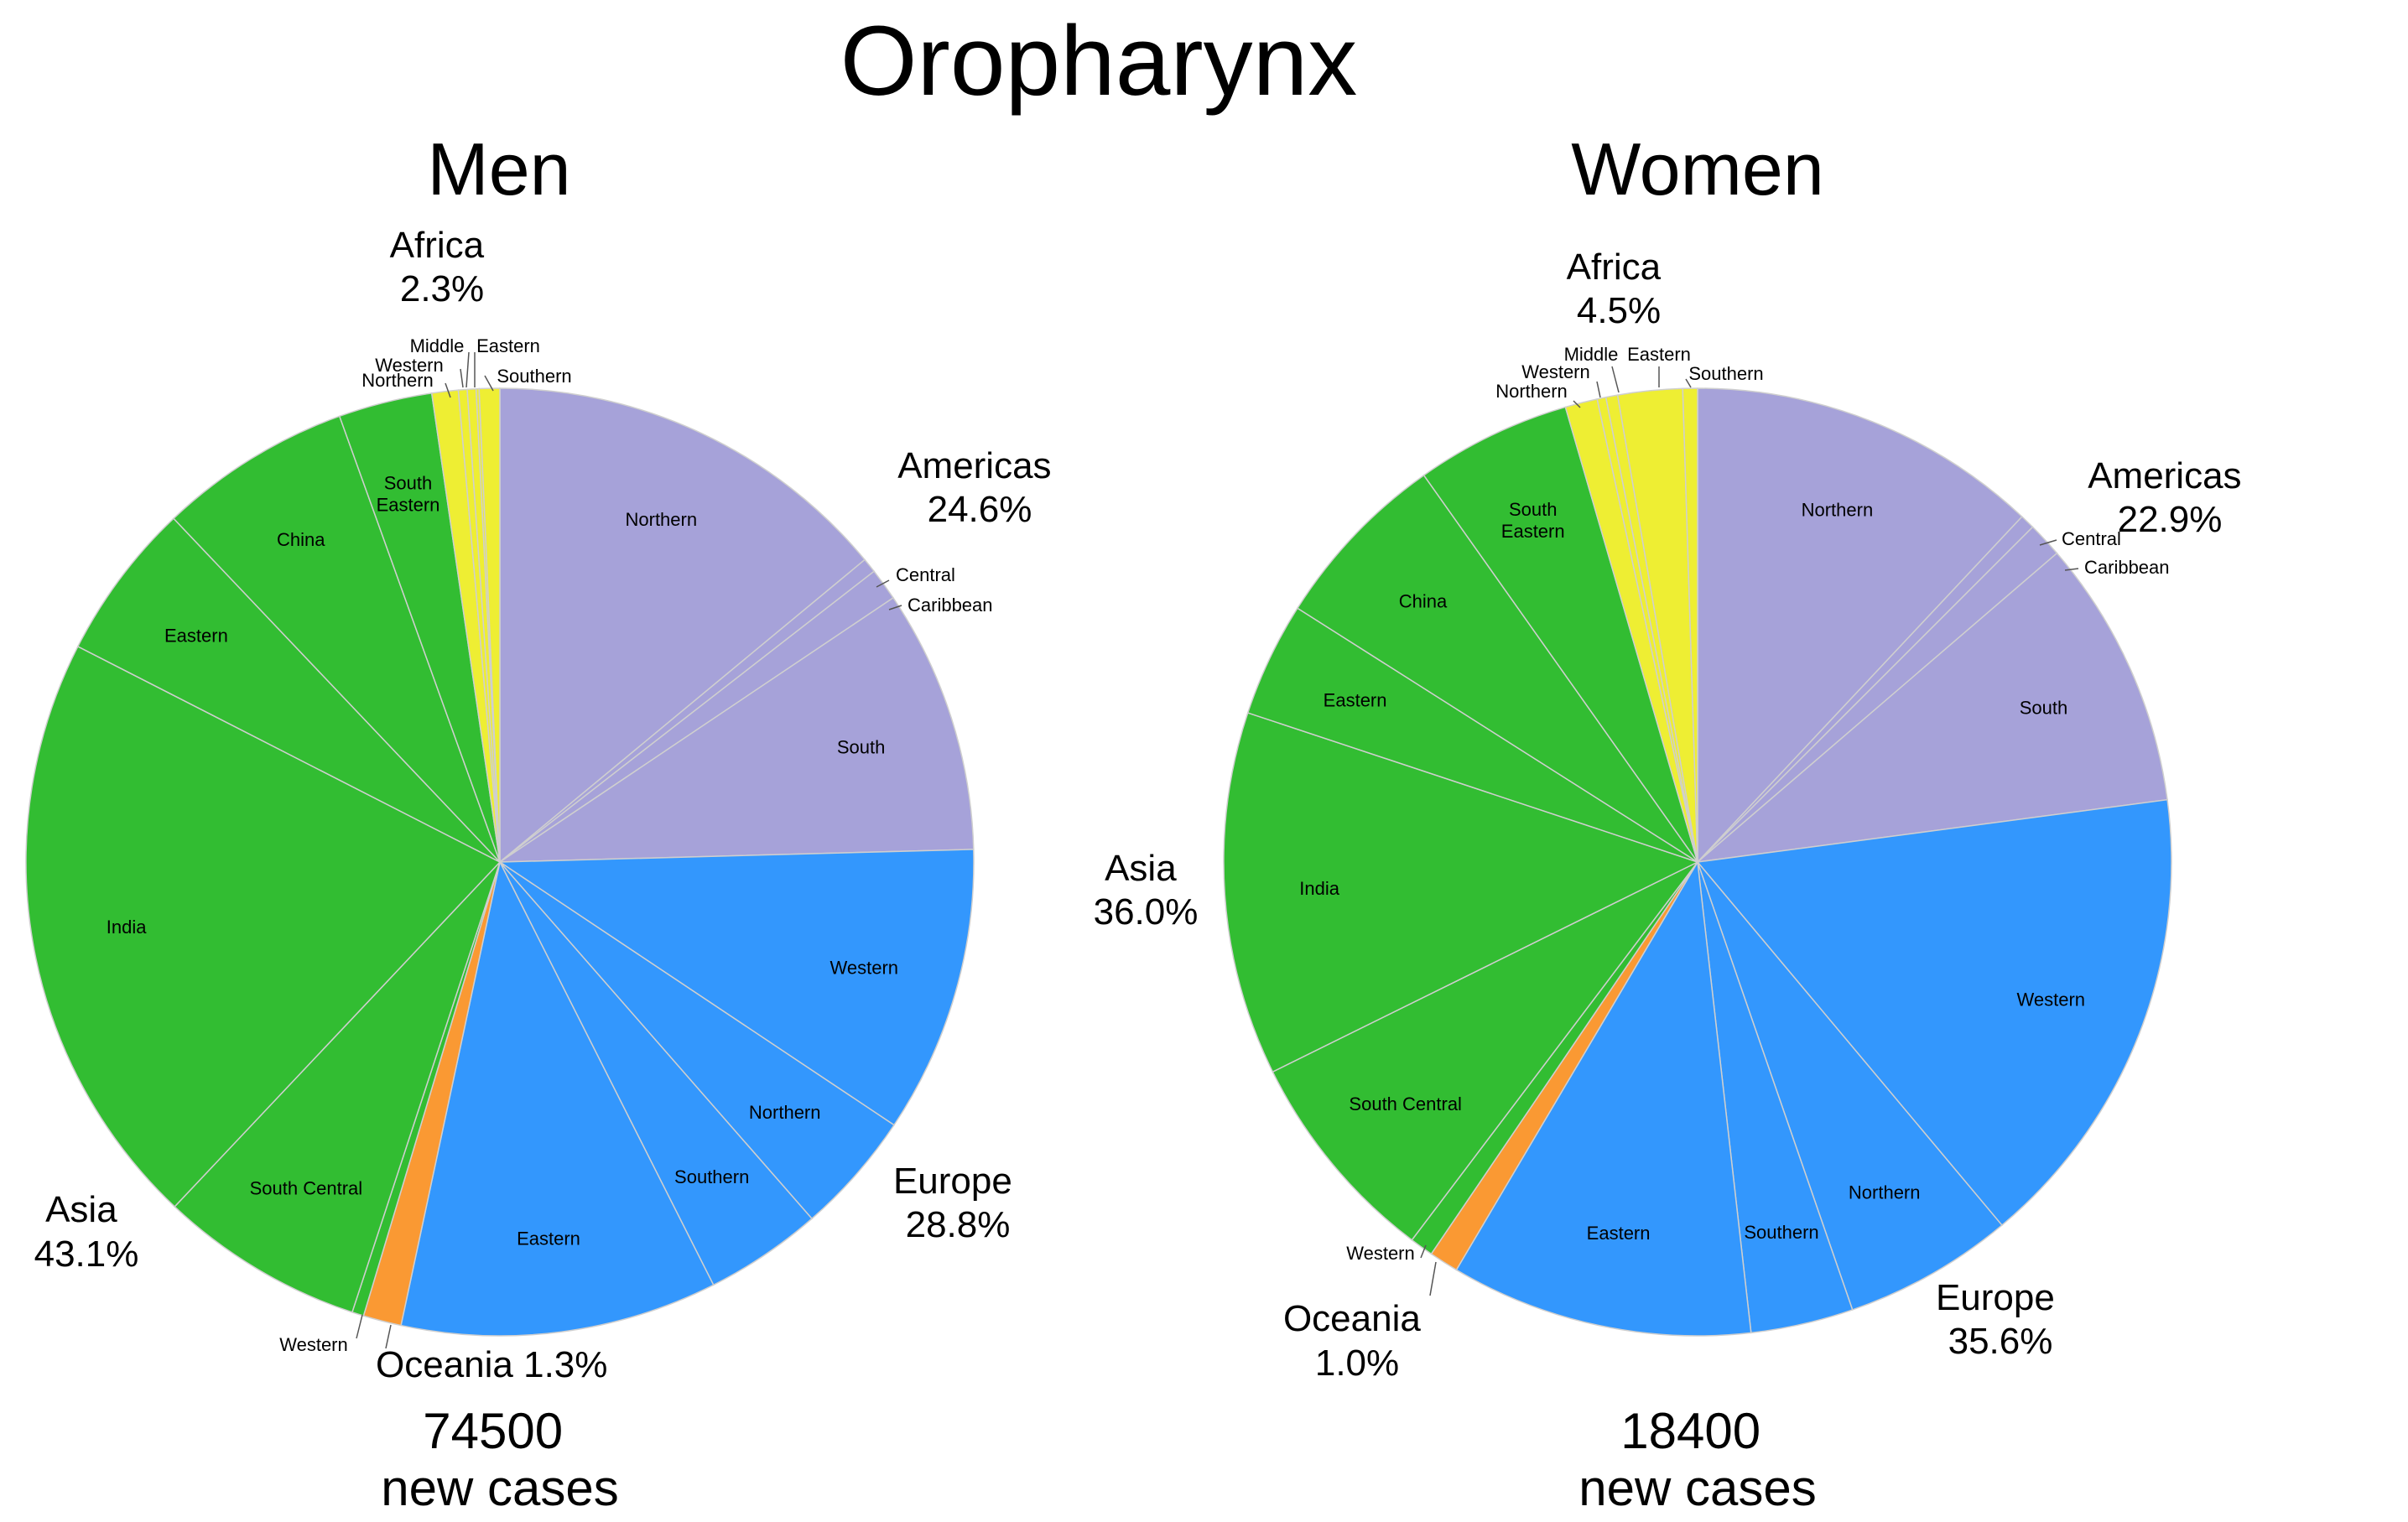 This screenshot has height=1522, width=2408. What do you see at coordinates (442, 267) in the screenshot?
I see `men-africa-label: Africa 2.3%` at bounding box center [442, 267].